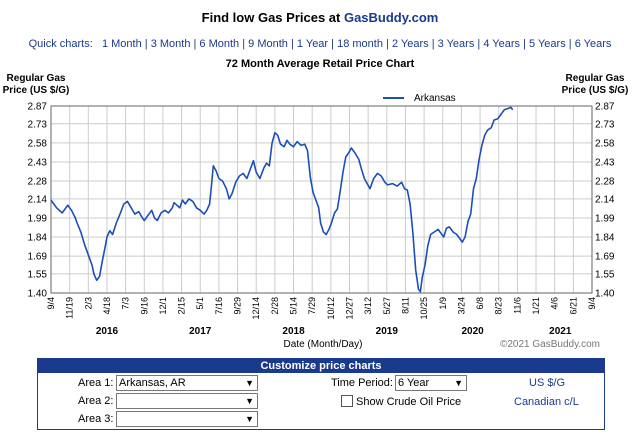 The width and height of the screenshot is (640, 444). I want to click on y-tick-label-right: 1.40, so click(605, 294).